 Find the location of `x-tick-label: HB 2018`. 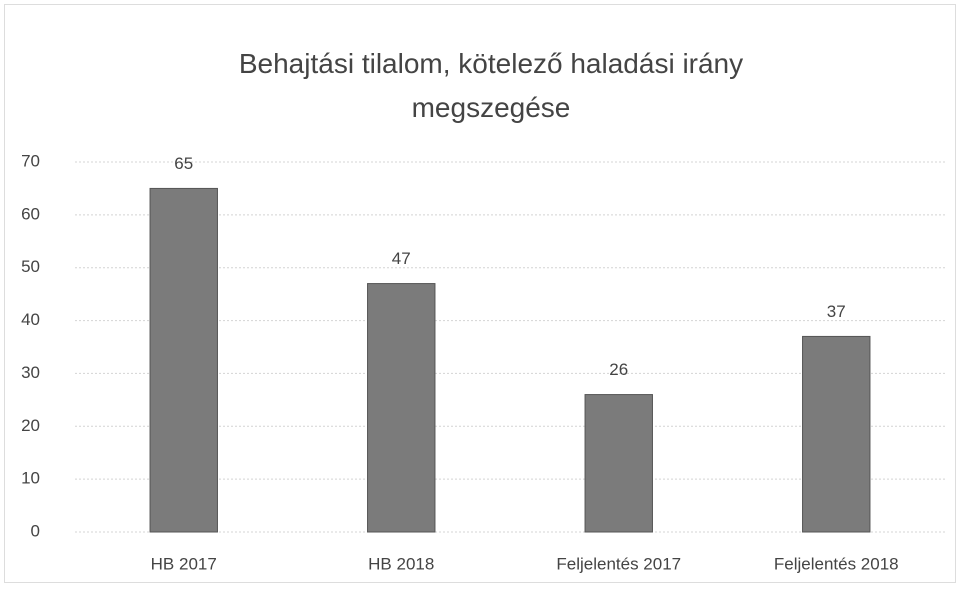

x-tick-label: HB 2018 is located at coordinates (401, 563).